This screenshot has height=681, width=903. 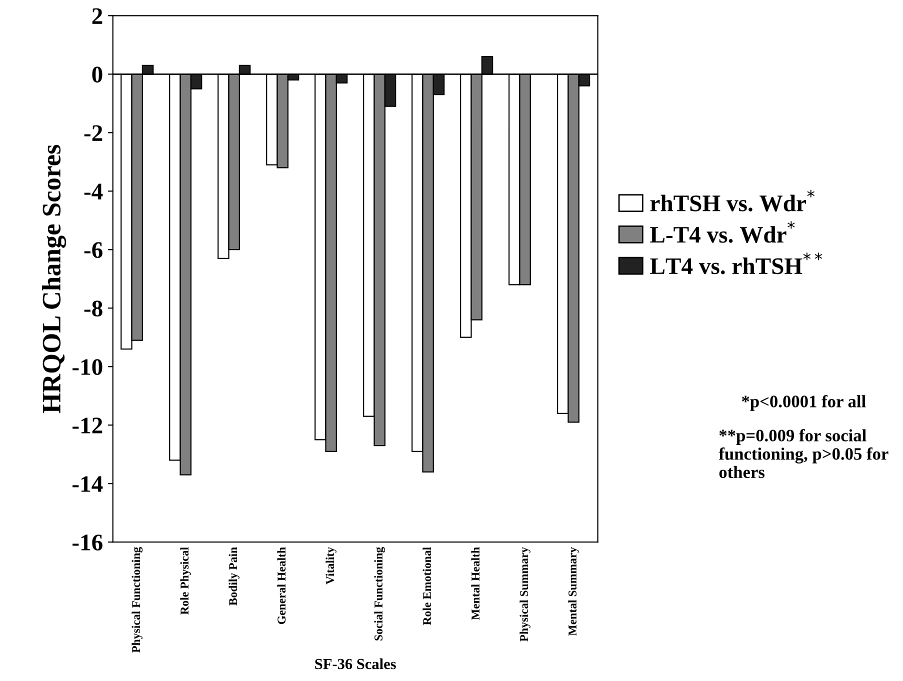 I want to click on y-tick-label: -6, so click(x=93, y=250).